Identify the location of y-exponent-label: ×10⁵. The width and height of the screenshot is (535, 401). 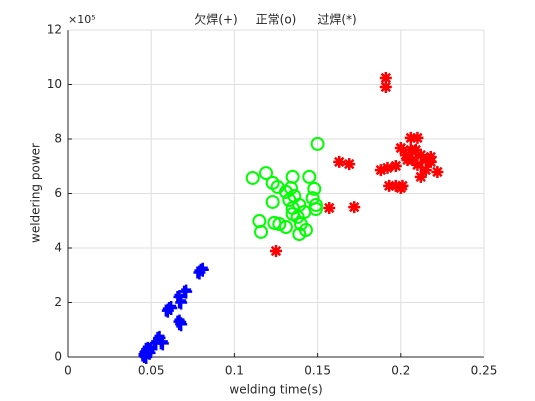
(82, 19).